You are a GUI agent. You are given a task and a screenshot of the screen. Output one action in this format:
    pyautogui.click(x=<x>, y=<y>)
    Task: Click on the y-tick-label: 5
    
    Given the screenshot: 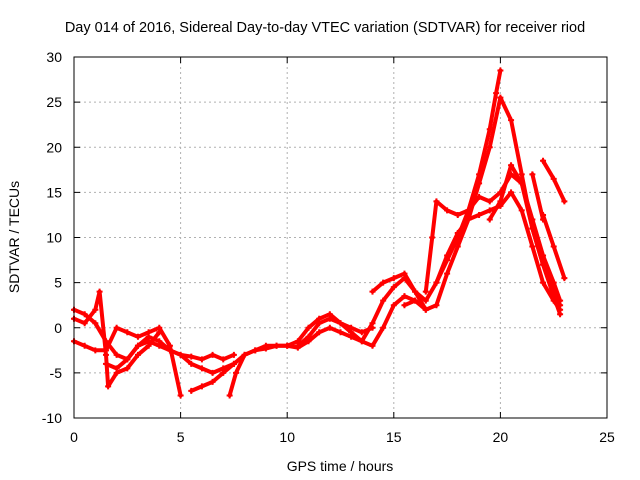 What is the action you would take?
    pyautogui.click(x=58, y=283)
    